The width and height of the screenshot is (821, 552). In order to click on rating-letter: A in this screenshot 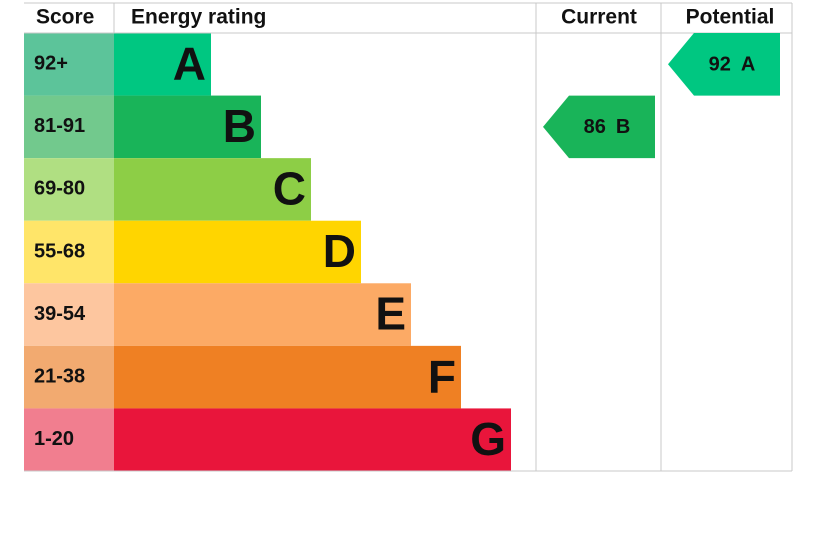, I will do `click(189, 63)`.